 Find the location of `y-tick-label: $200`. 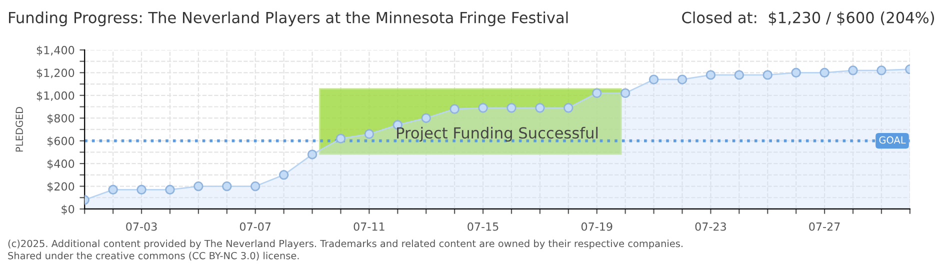

y-tick-label: $200 is located at coordinates (61, 187).